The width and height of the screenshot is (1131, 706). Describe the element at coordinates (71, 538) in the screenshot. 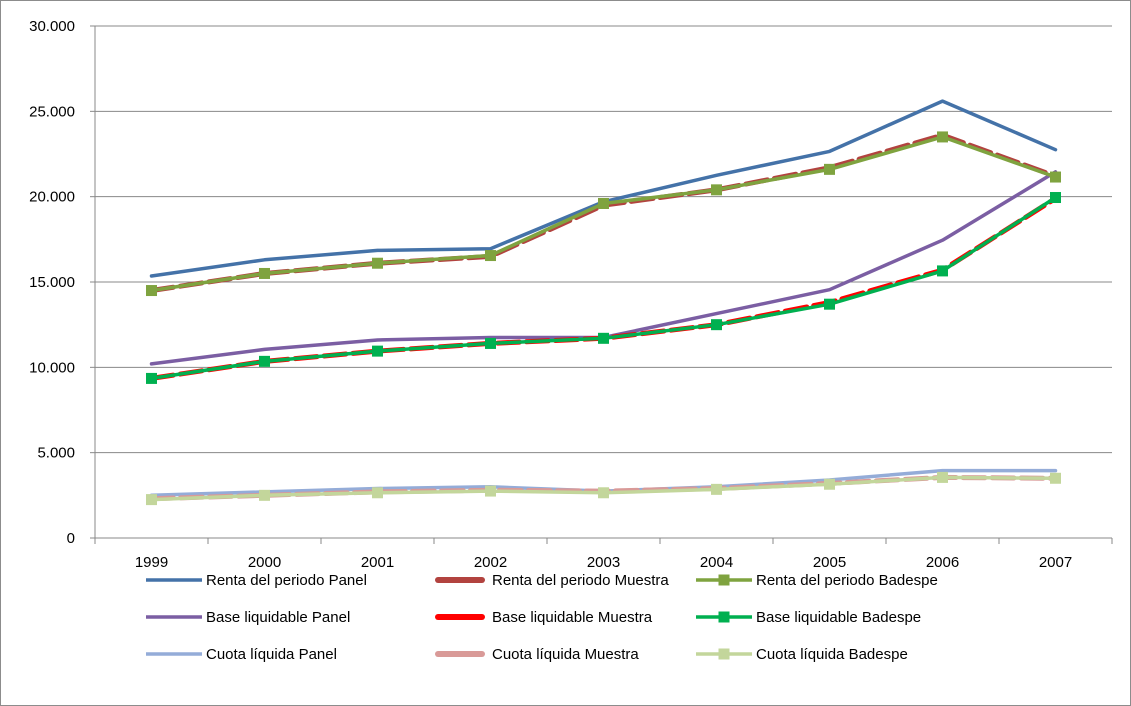

I see `y-tick-label-0: 0` at that location.